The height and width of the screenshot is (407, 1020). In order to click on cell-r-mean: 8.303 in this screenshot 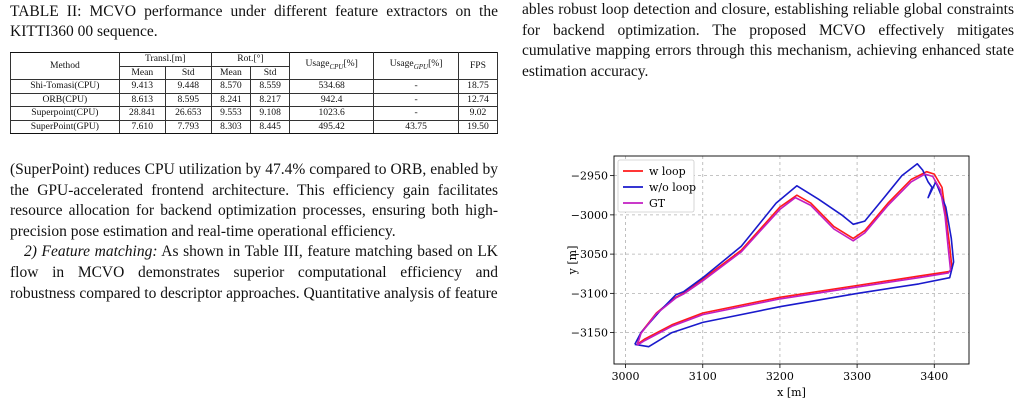, I will do `click(231, 126)`.